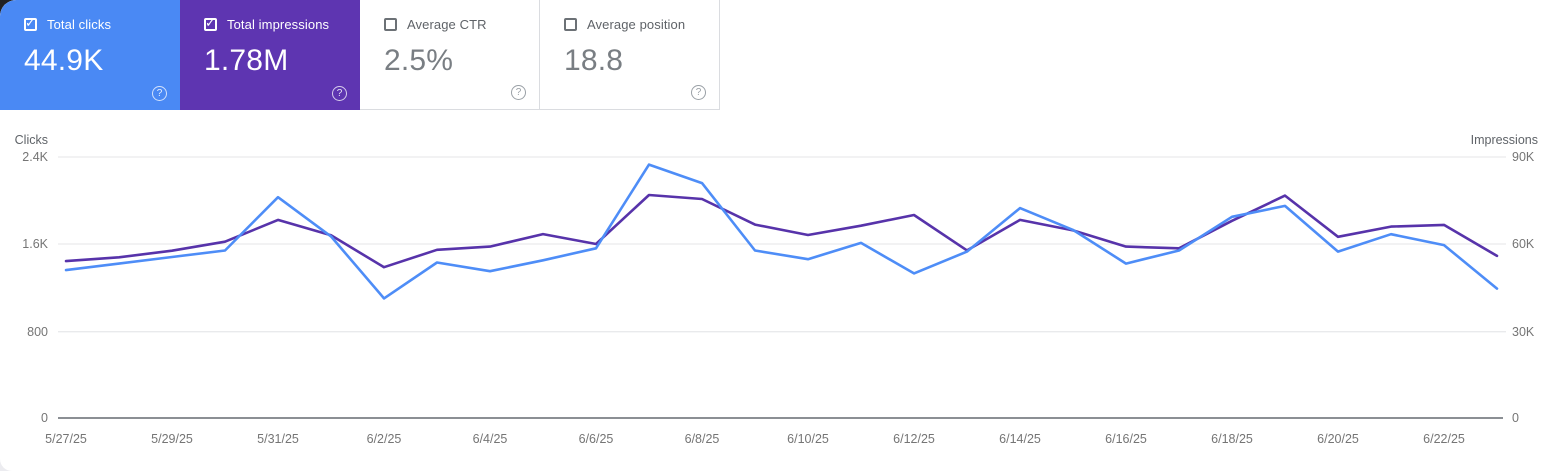  I want to click on metric-card-average-ctr: ✓ Average CTR 2.5% ?, so click(450, 55).